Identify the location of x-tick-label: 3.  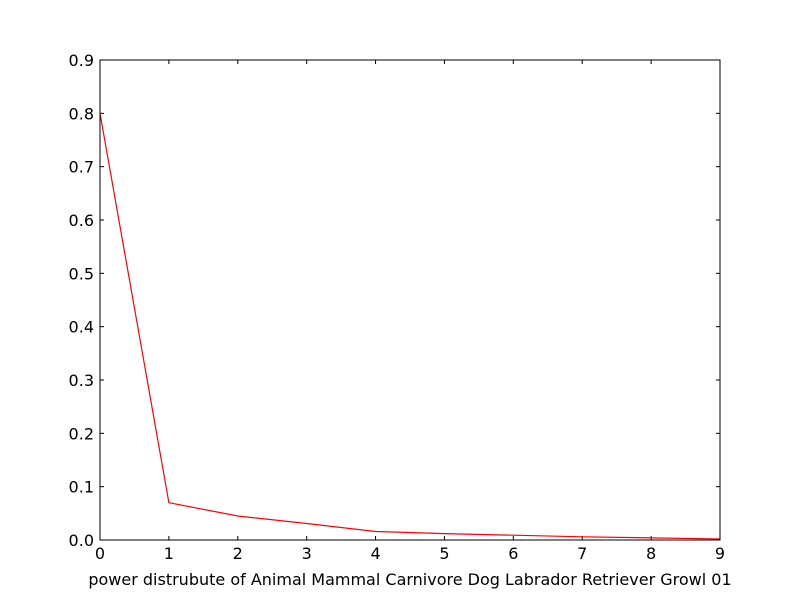
(307, 553).